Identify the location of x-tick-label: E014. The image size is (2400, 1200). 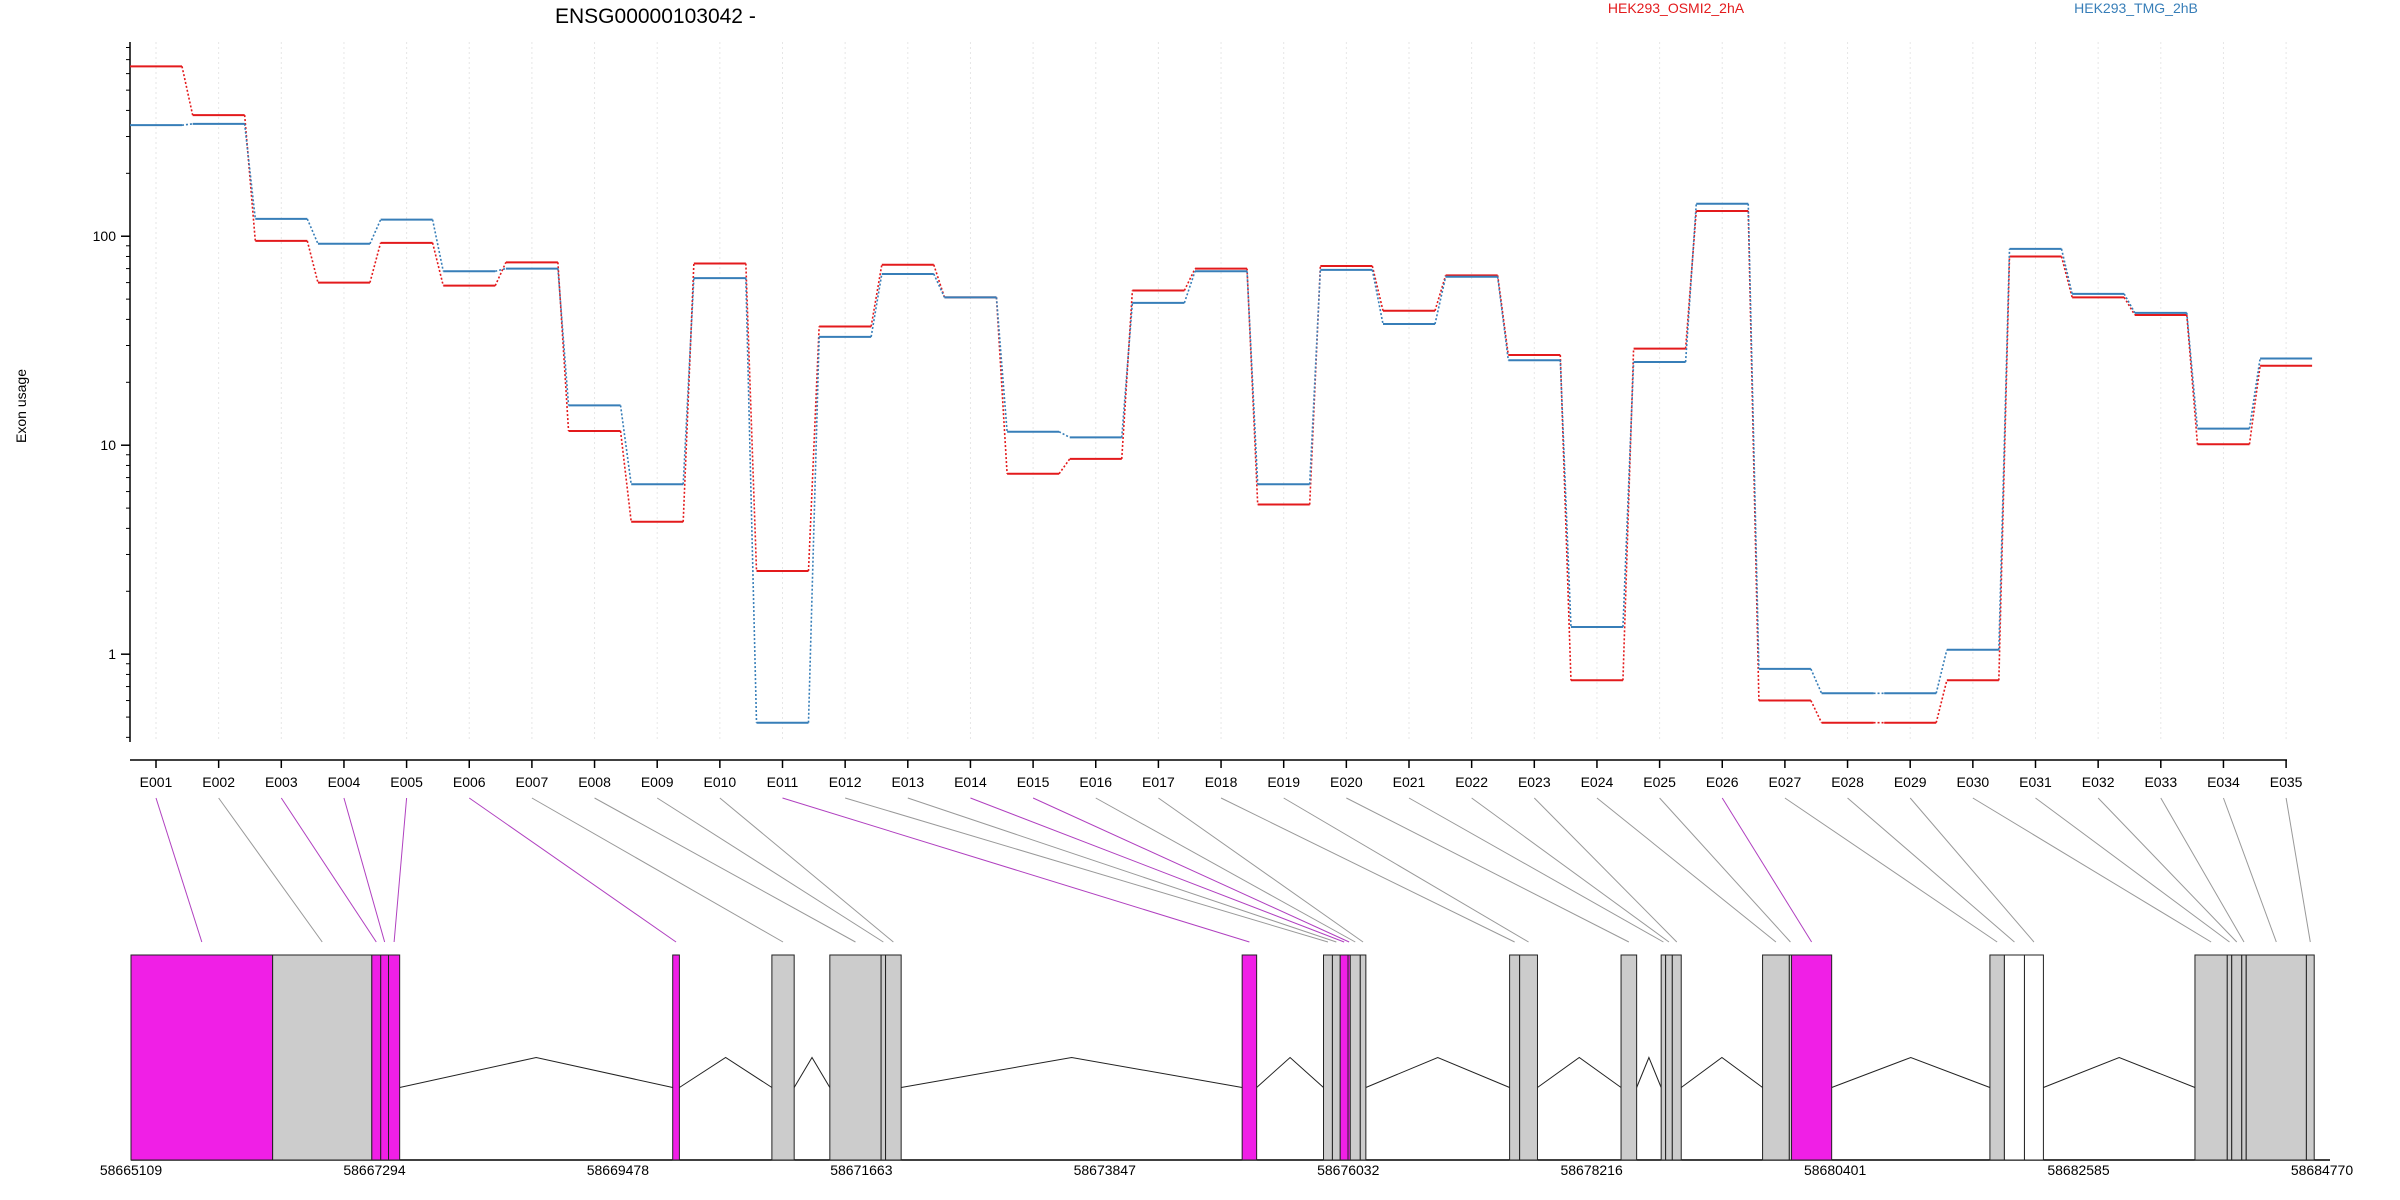
(970, 782).